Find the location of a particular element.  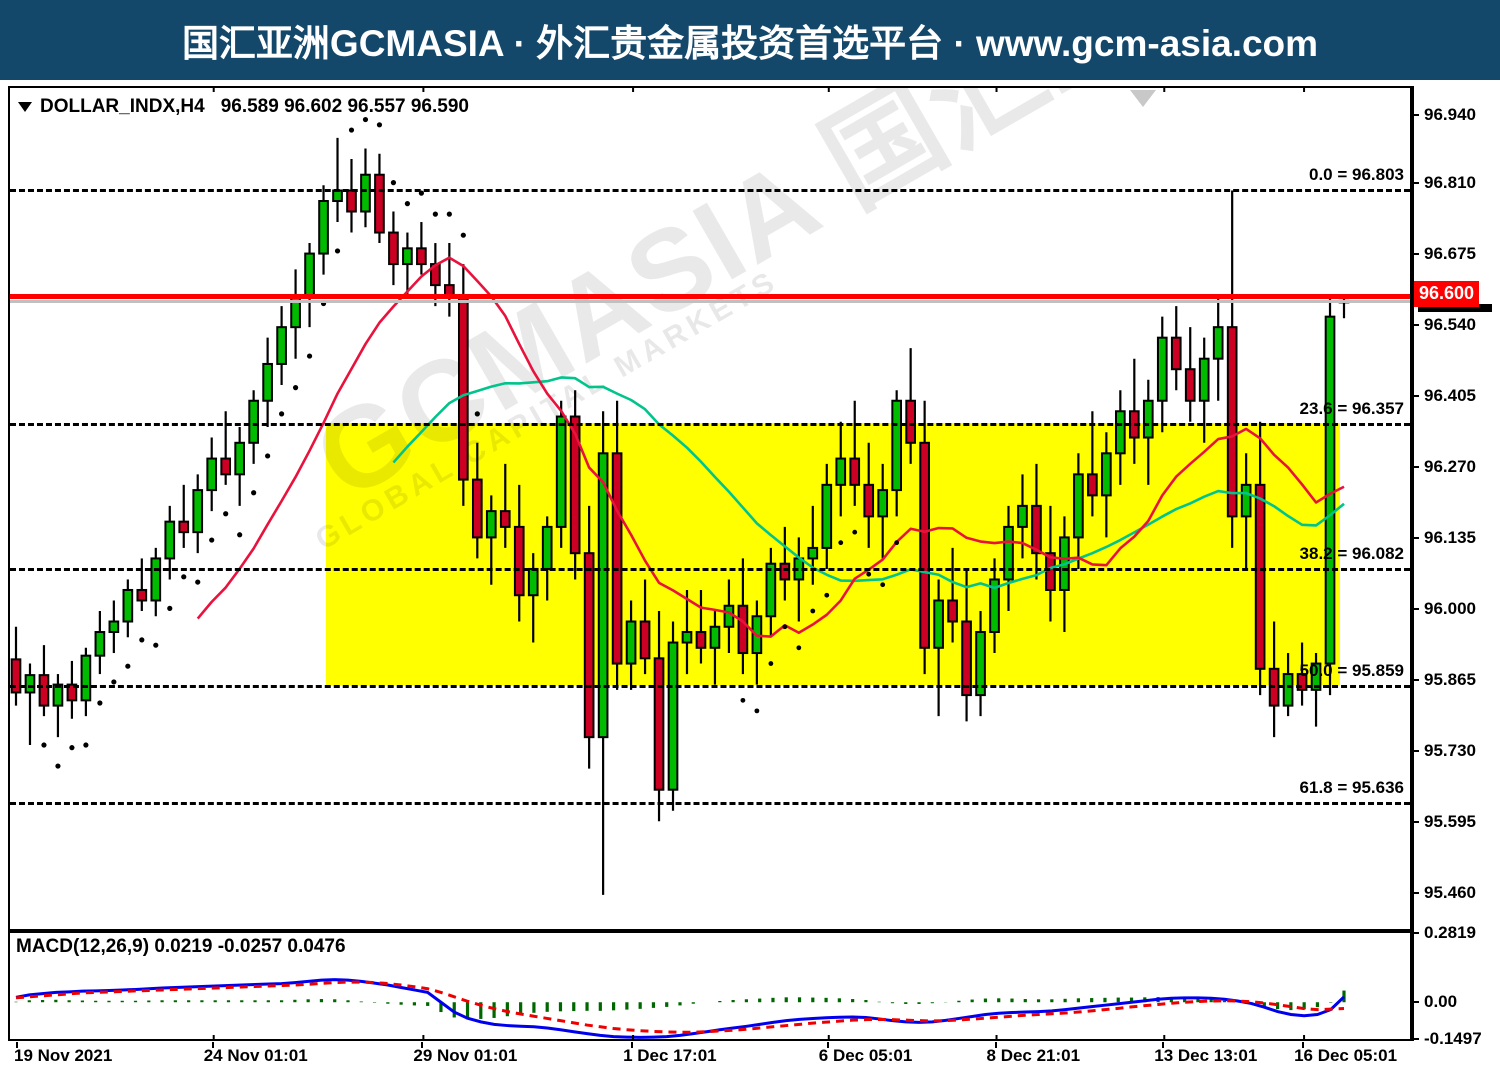

time-axis-label: 8 Dec 21:01 is located at coordinates (1033, 1055).